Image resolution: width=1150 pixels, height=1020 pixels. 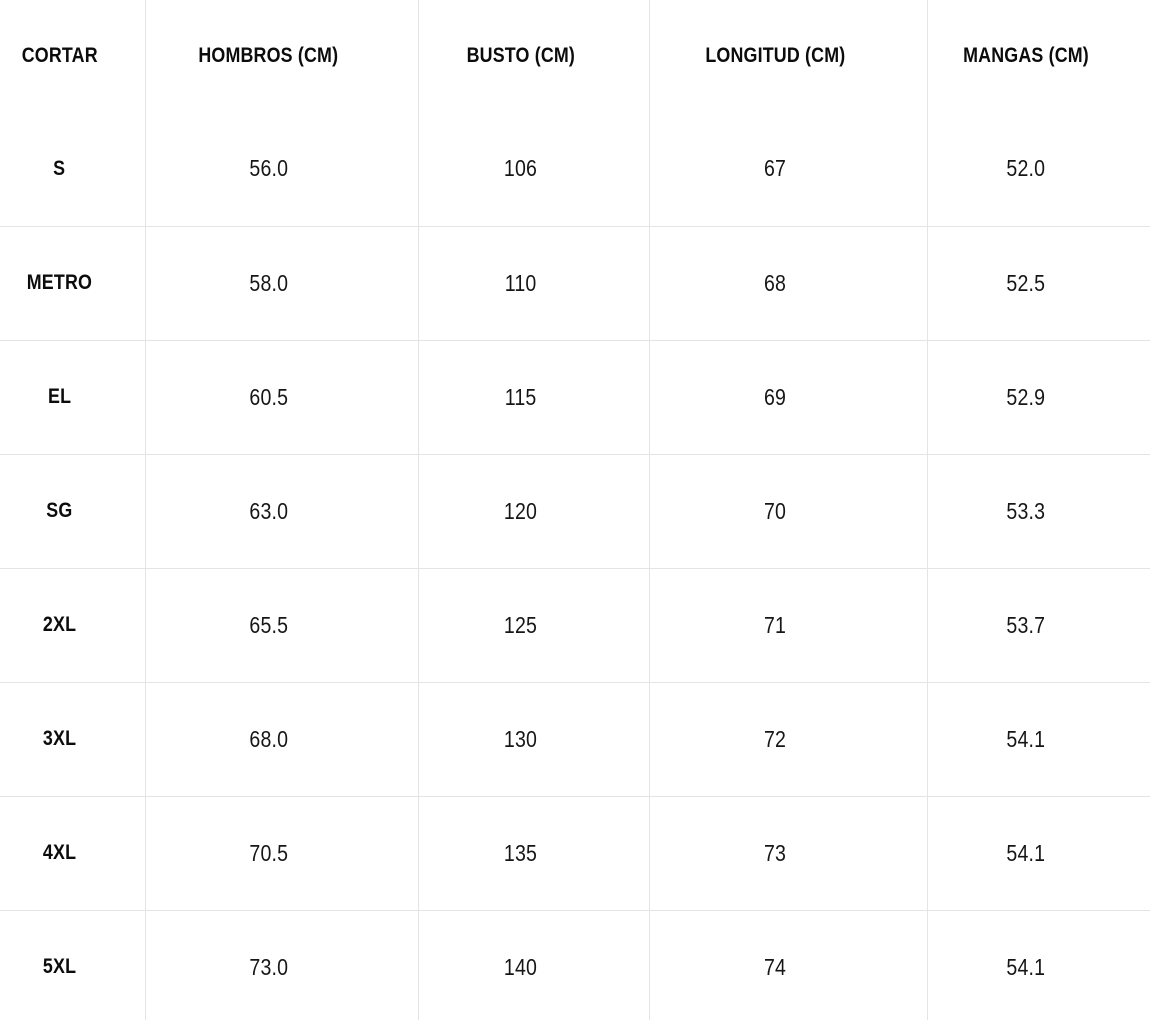 I want to click on table-row-el: EL 60.5 115 69 52.9, so click(x=575, y=397).